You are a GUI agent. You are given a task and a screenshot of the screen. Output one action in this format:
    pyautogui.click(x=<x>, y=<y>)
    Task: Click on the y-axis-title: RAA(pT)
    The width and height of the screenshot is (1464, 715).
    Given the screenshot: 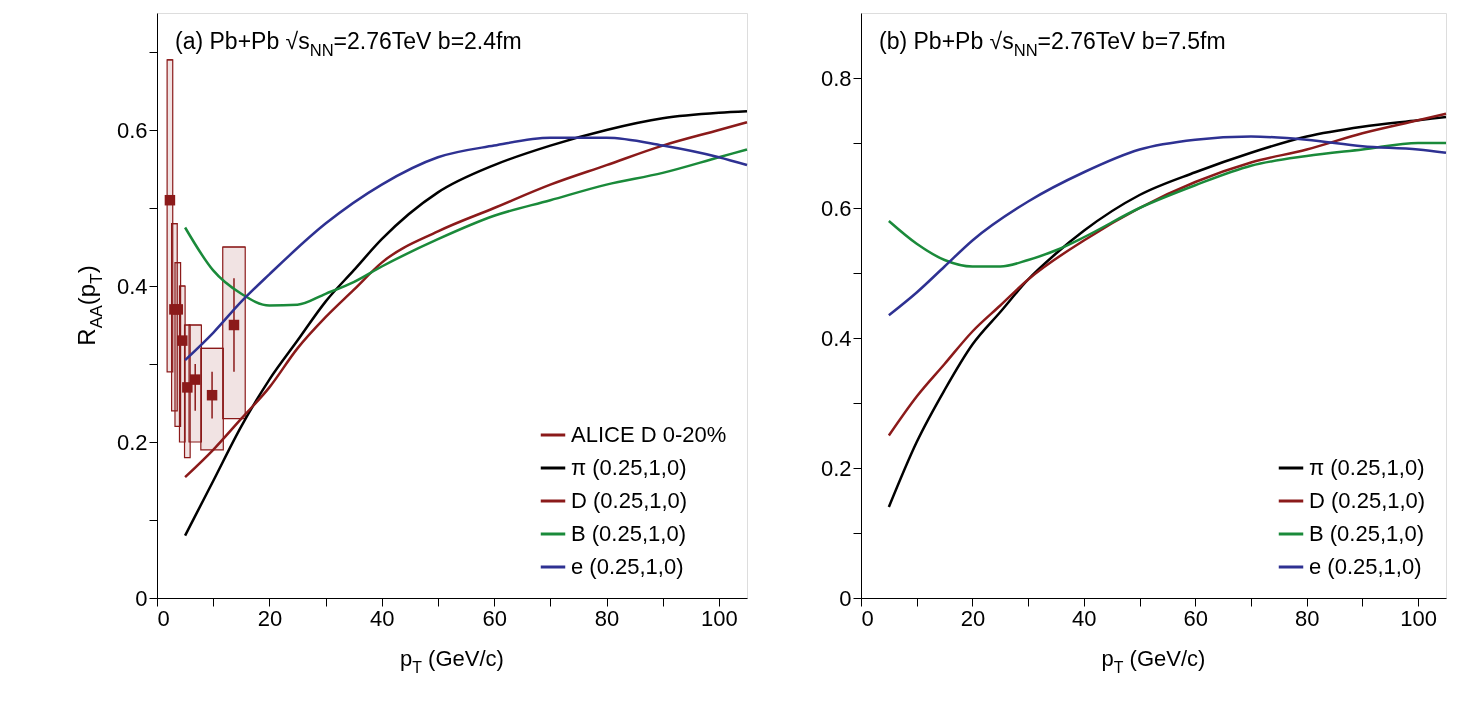 What is the action you would take?
    pyautogui.click(x=90, y=305)
    